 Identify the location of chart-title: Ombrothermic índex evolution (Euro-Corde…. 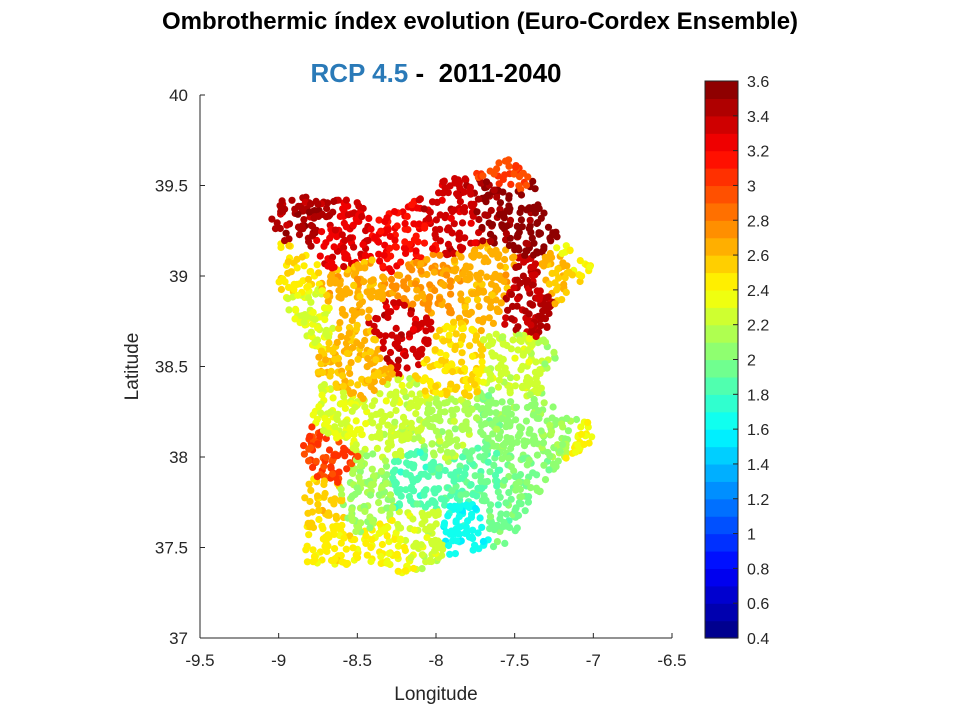
(480, 21).